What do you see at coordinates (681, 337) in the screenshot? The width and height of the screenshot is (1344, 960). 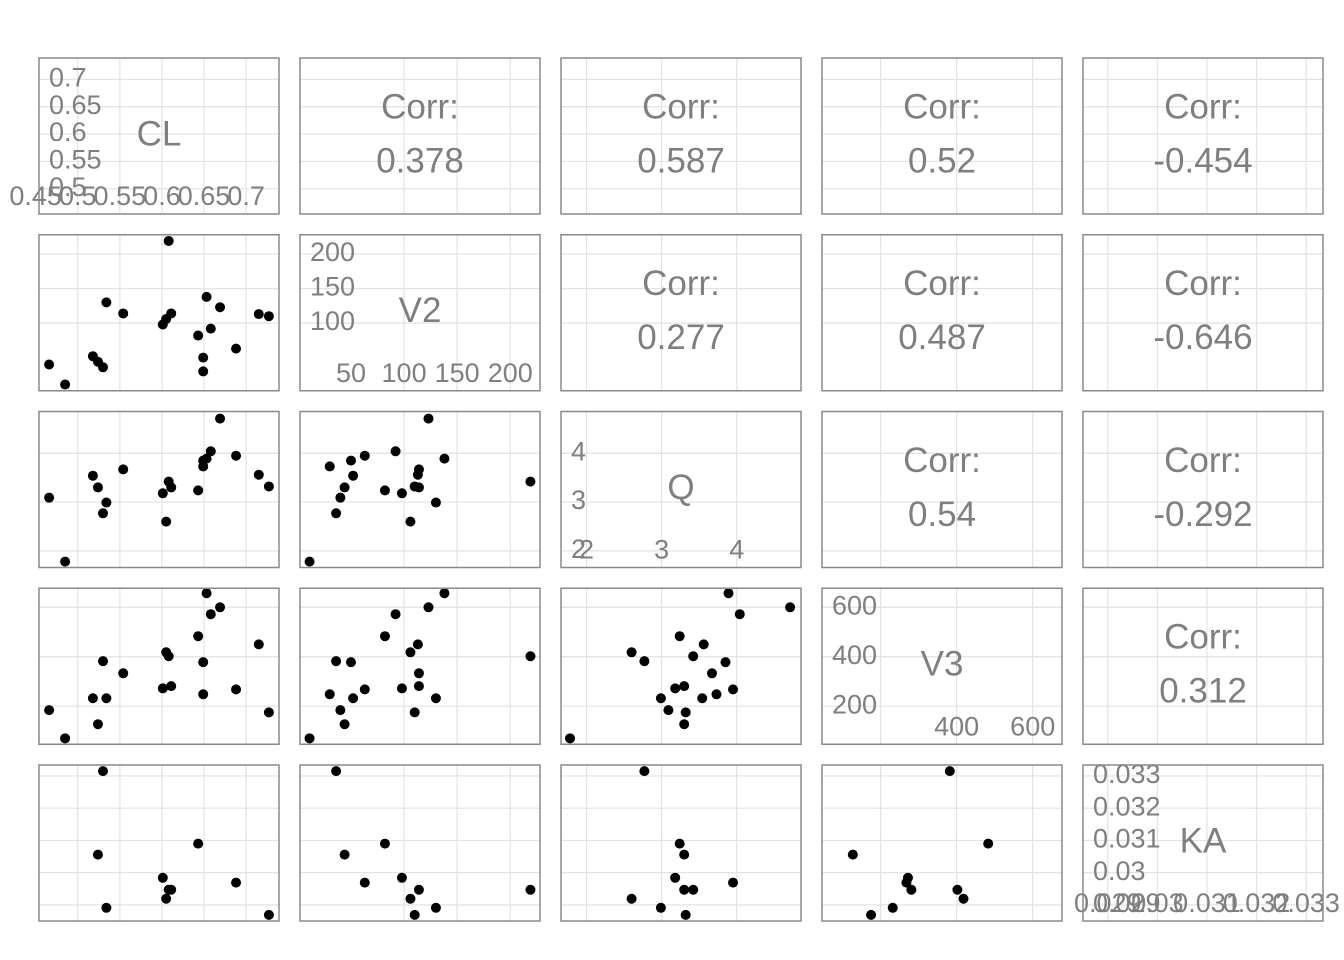 I see `corr-value: 0.277` at bounding box center [681, 337].